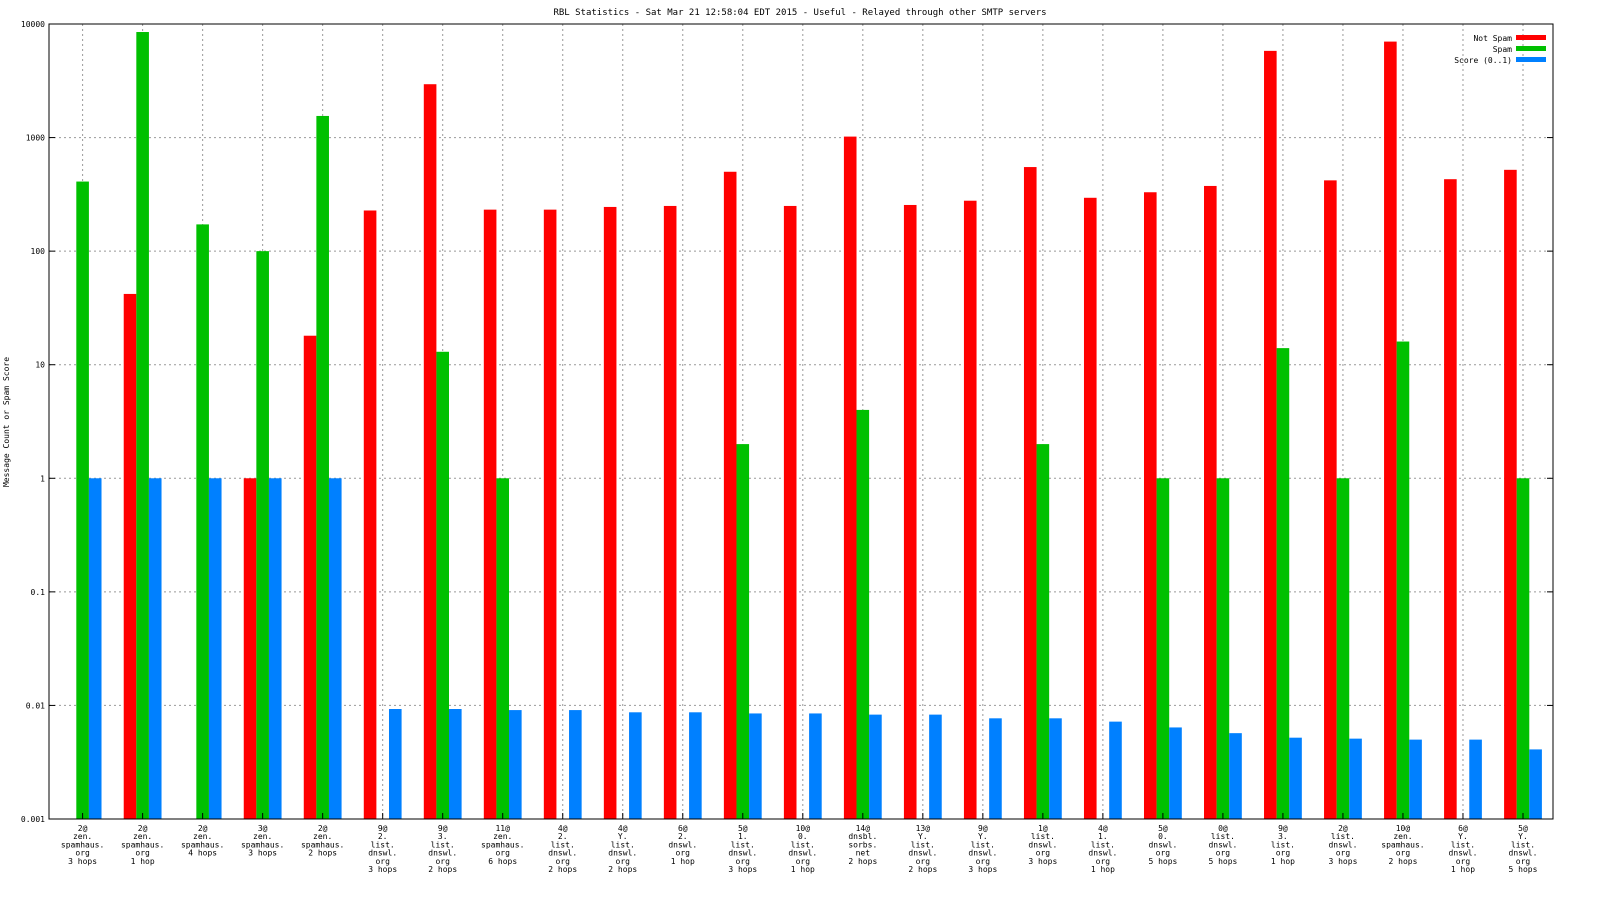  What do you see at coordinates (683, 828) in the screenshot?
I see `x-tick-label: 6@` at bounding box center [683, 828].